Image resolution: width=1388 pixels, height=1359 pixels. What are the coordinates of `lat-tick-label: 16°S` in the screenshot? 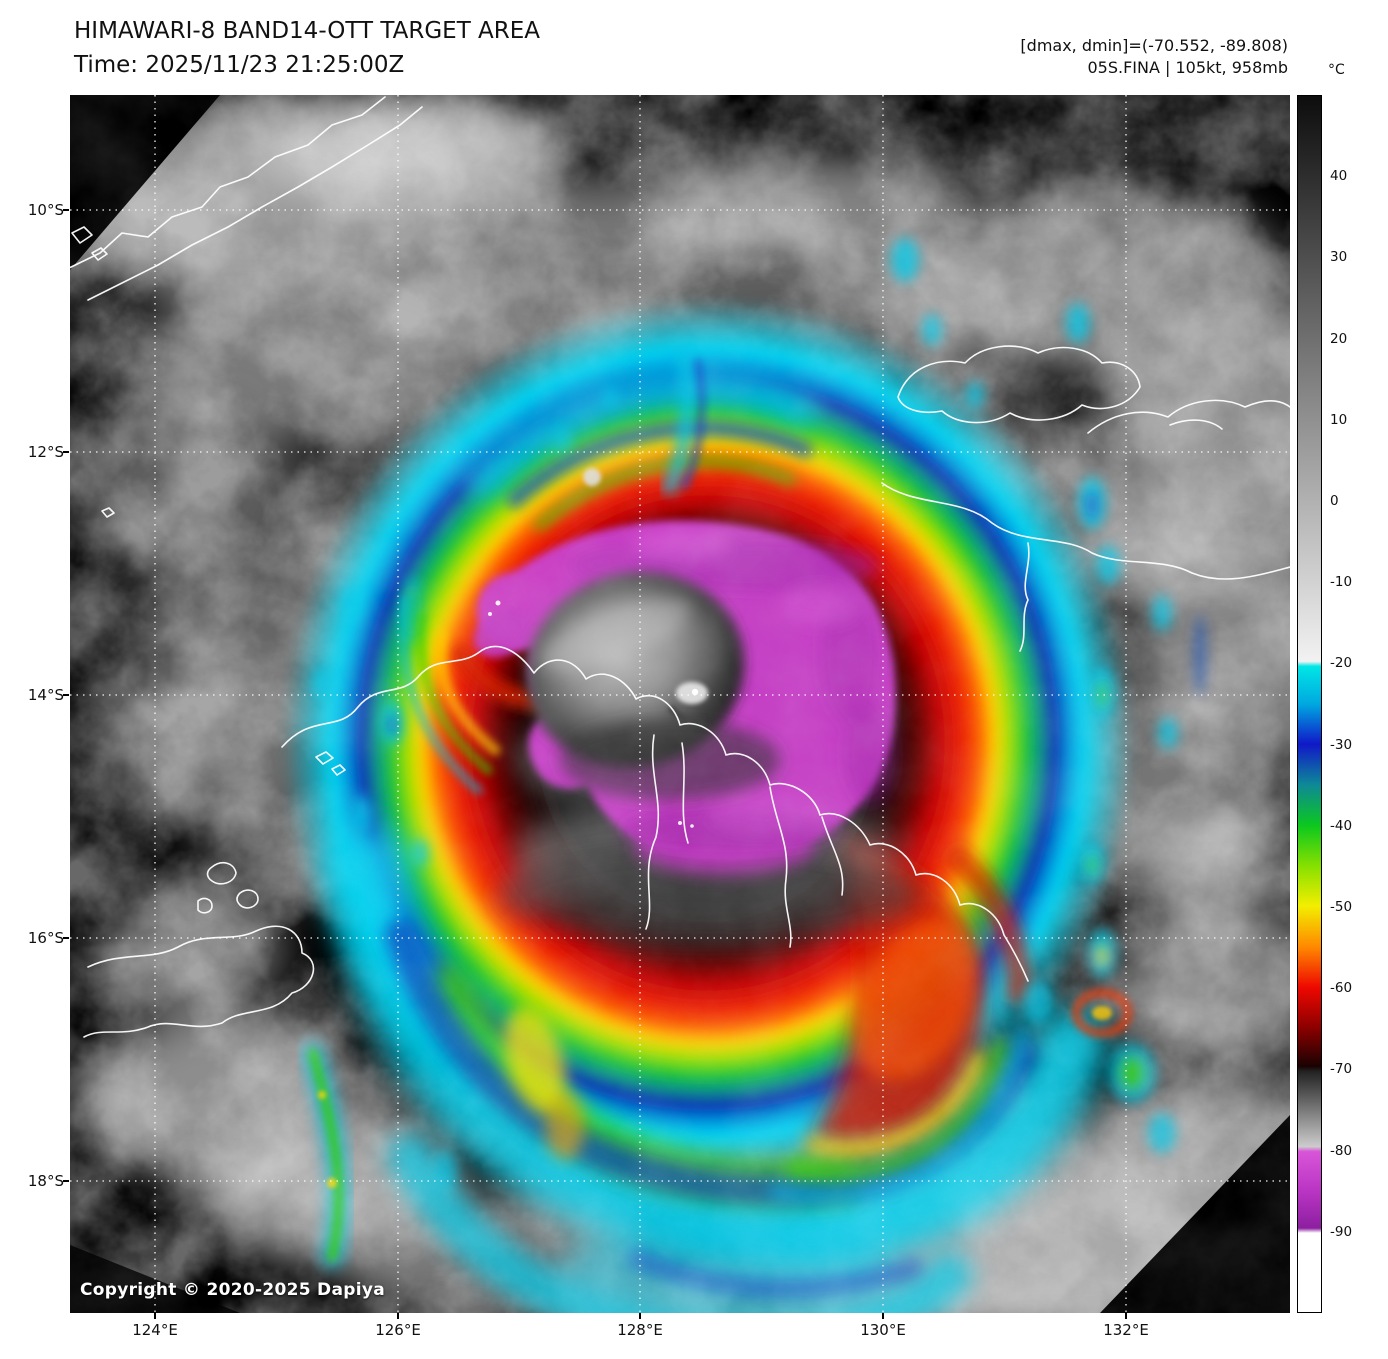 It's located at (45, 938).